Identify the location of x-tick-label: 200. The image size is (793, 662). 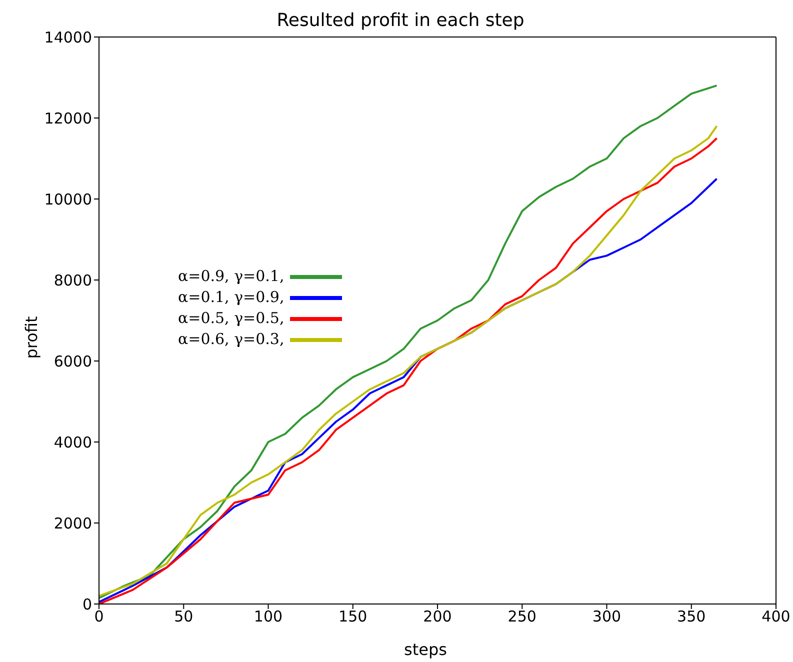
(437, 617).